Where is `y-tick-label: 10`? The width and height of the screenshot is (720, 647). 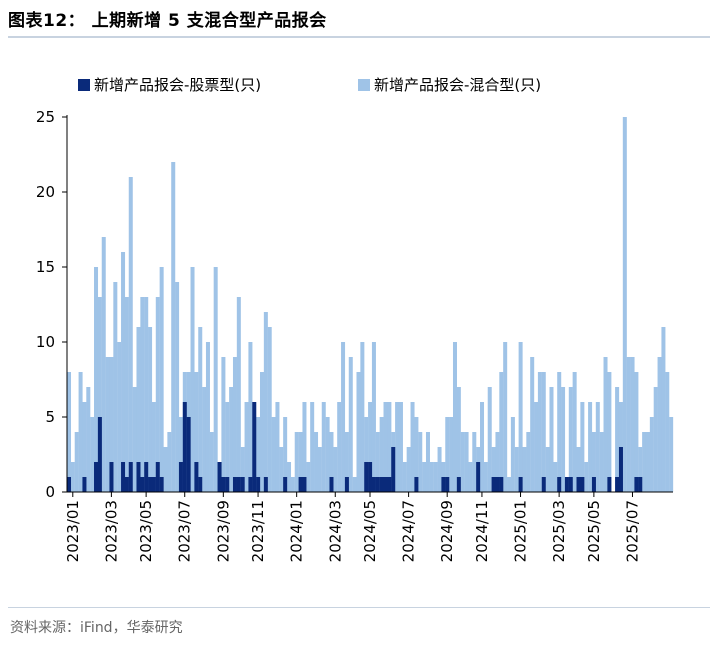 y-tick-label: 10 is located at coordinates (45, 342).